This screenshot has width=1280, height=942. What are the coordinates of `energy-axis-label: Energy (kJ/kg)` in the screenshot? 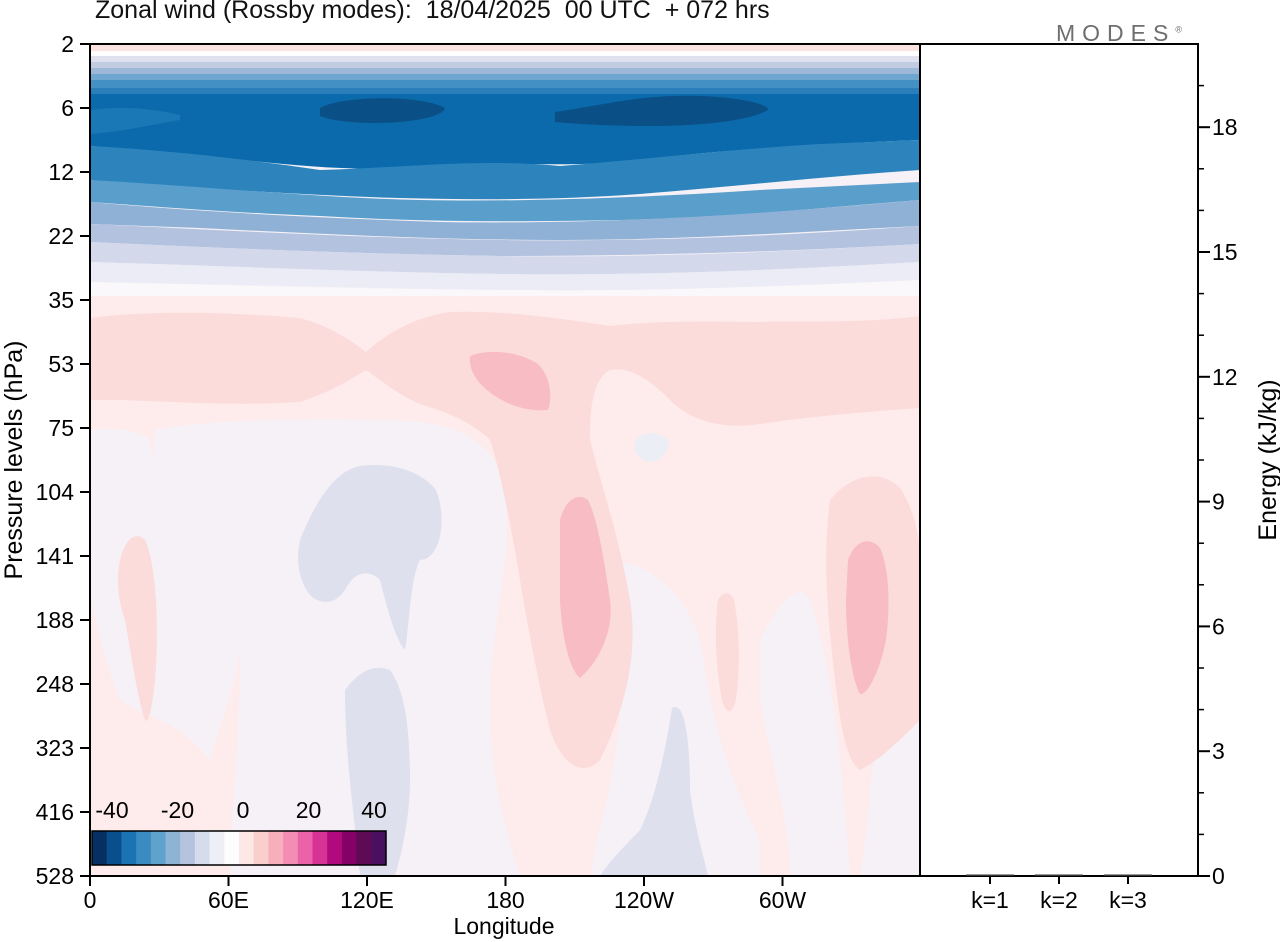 It's located at (1267, 459).